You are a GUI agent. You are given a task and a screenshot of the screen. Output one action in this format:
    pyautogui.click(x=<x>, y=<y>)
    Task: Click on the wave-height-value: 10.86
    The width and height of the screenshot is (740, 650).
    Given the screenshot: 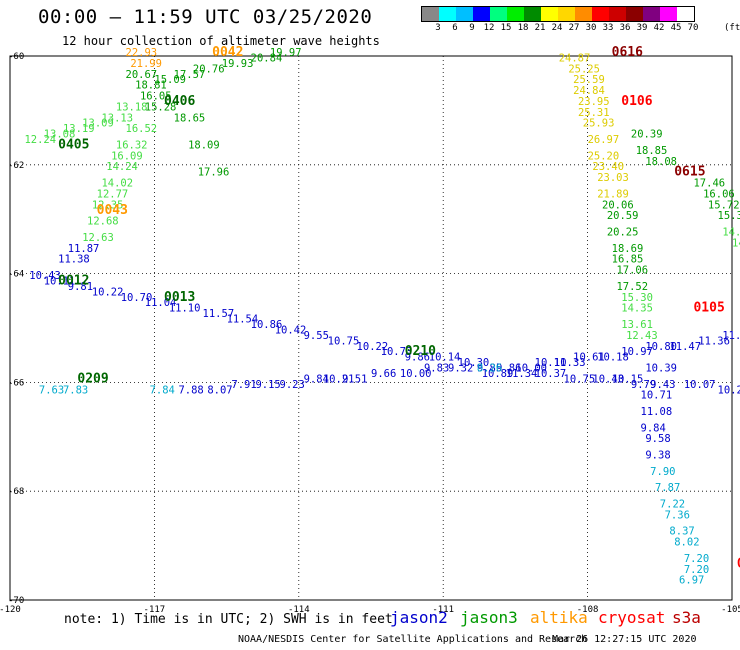 What is the action you would take?
    pyautogui.click(x=267, y=325)
    